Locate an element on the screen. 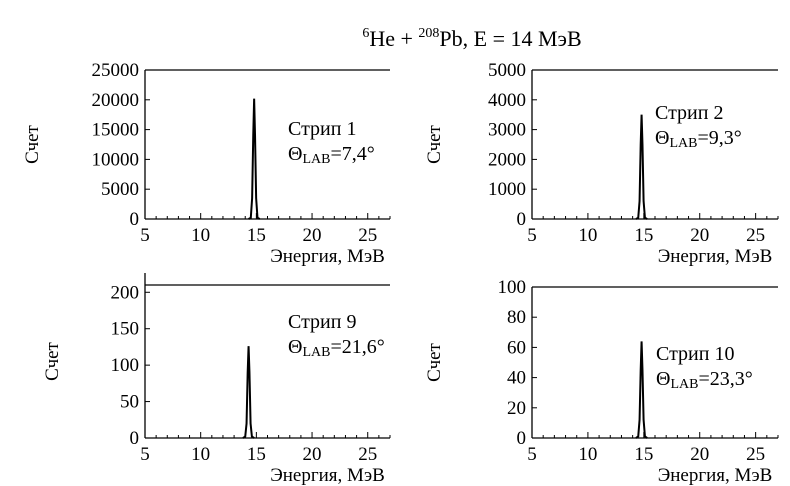 The width and height of the screenshot is (790, 486). y-tick-label: 200 is located at coordinates (125, 292).